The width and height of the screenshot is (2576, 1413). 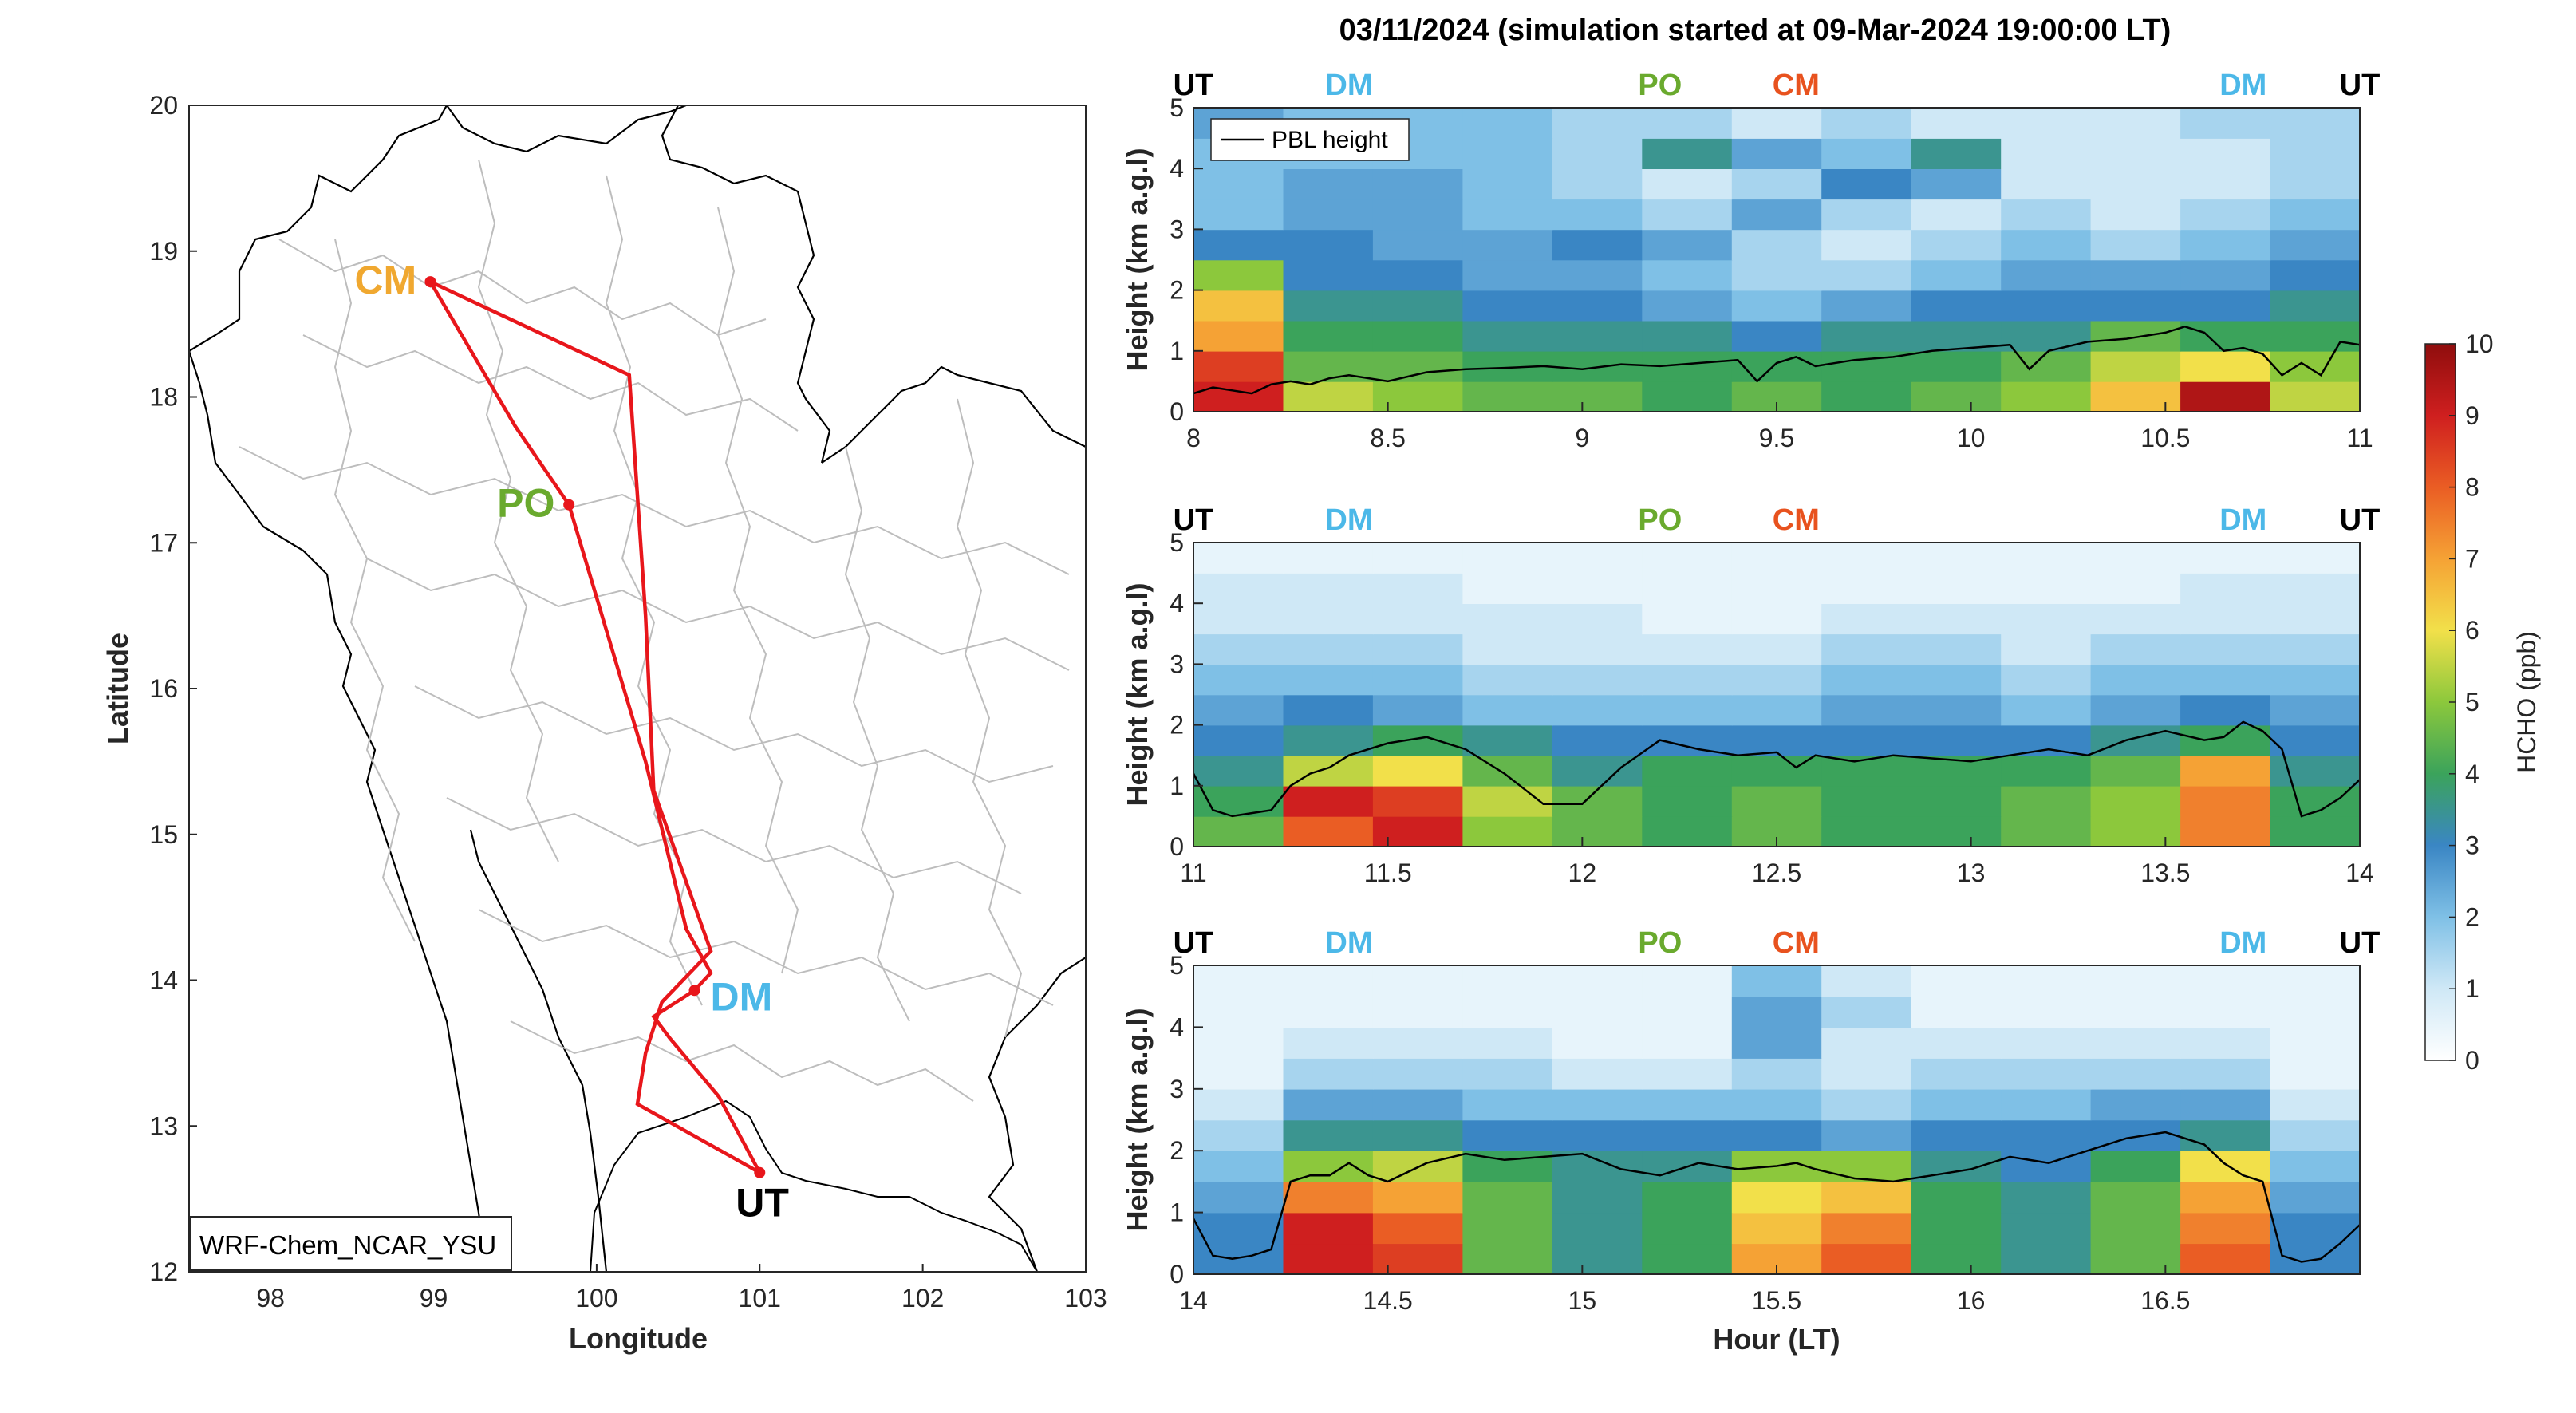 What do you see at coordinates (2483, 702) in the screenshot?
I see `colorbar: 0 1 2 3 4 5 6 7 8 9 10 HCHO (ppb)` at bounding box center [2483, 702].